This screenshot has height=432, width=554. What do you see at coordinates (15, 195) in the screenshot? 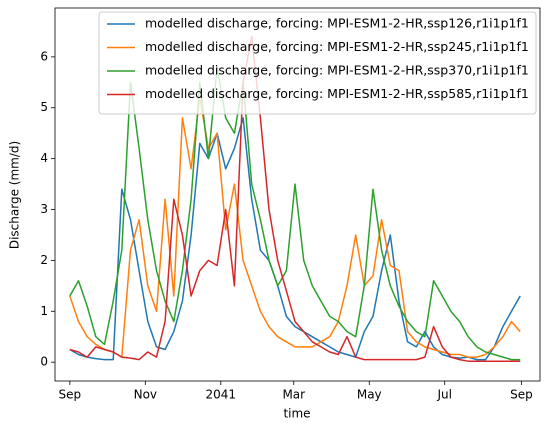
I see `y-axis-label: Discharge (mm/d)` at bounding box center [15, 195].